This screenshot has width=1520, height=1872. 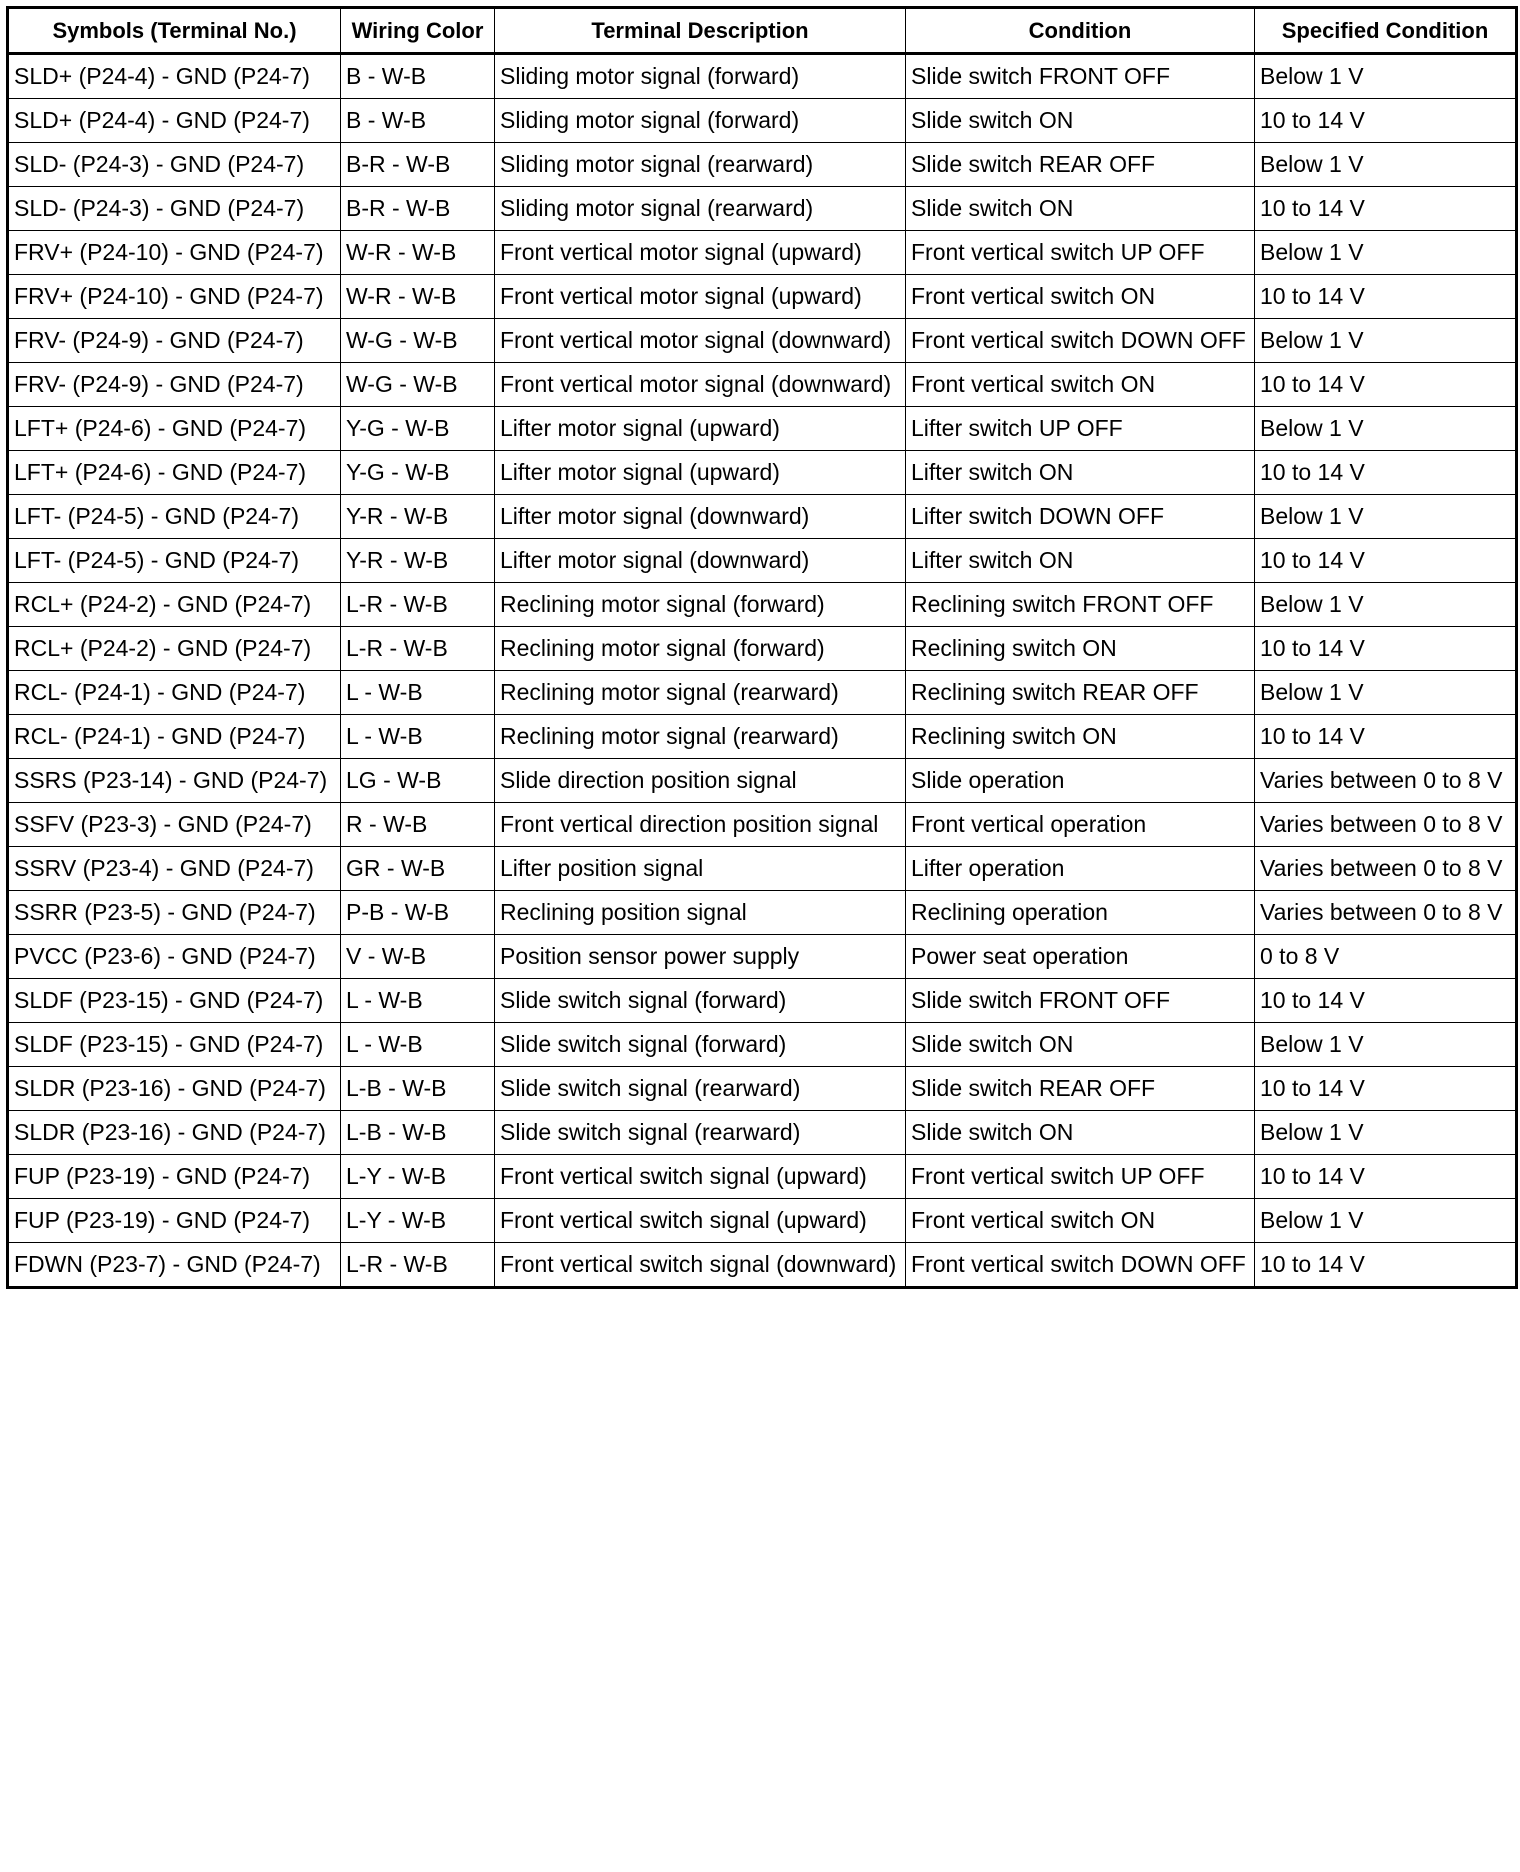 What do you see at coordinates (700, 1044) in the screenshot?
I see `cell-terminal-description: Slide switch signal (forward)` at bounding box center [700, 1044].